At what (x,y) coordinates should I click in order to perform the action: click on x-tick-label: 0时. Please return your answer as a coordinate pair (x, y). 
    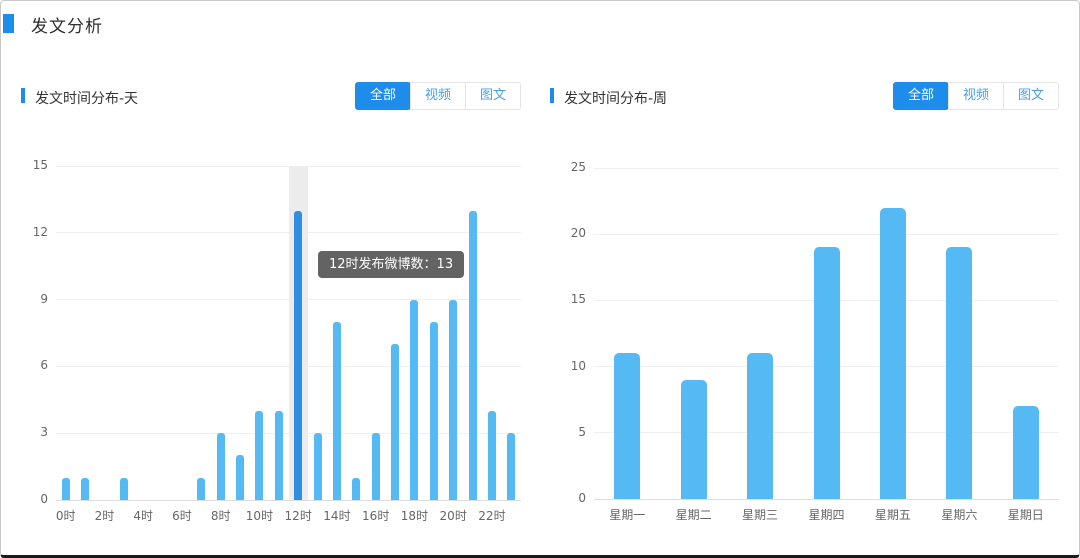
    Looking at the image, I should click on (65, 516).